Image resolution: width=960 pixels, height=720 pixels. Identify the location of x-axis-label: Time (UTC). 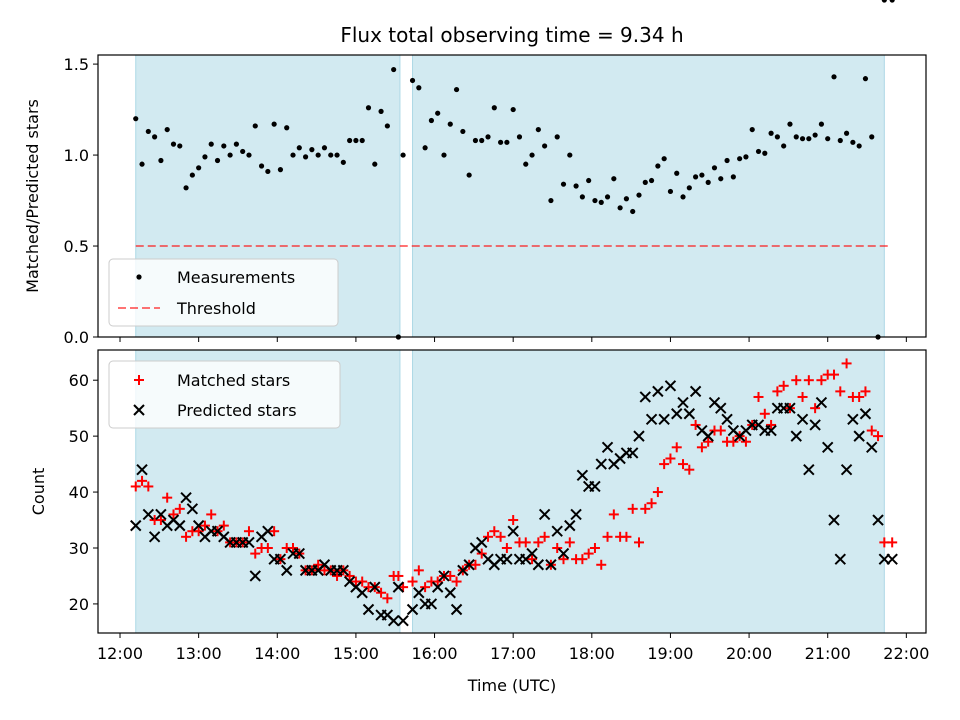
(511, 685).